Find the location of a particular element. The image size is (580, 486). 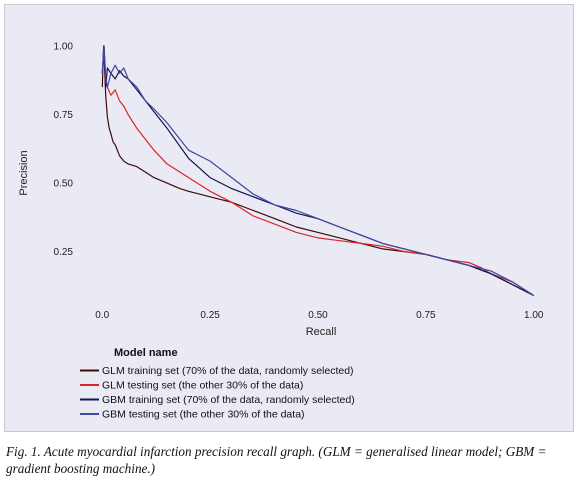

legend-title: Model name is located at coordinates (146, 353).